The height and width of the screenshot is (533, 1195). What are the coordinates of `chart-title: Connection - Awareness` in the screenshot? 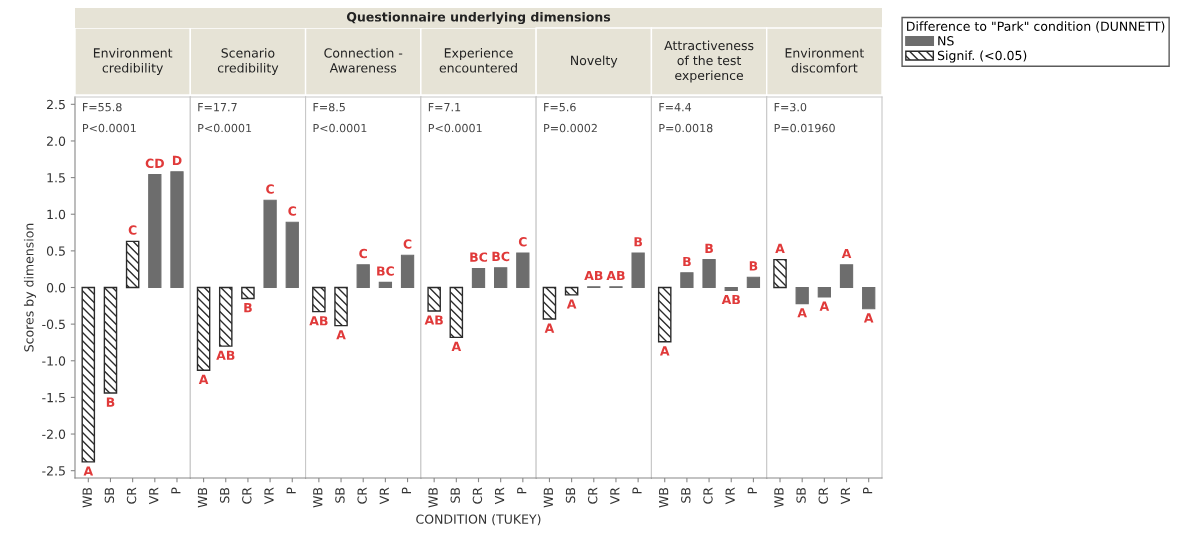 It's located at (363, 60).